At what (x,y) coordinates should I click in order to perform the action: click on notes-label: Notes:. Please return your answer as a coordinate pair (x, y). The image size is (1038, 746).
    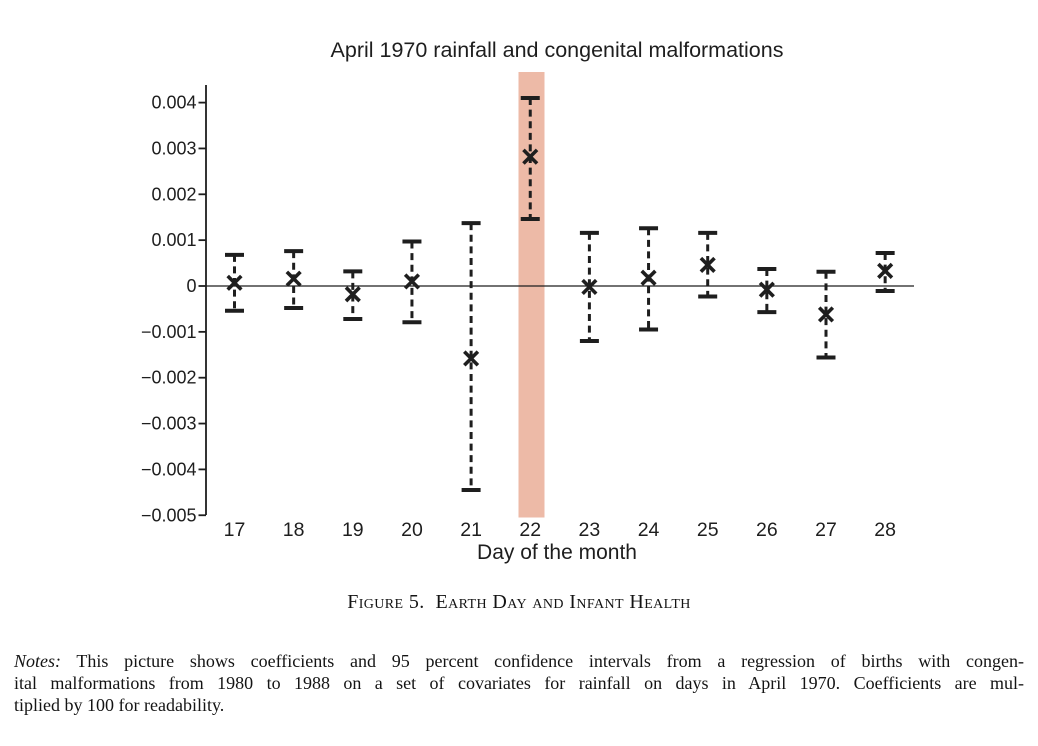
    Looking at the image, I should click on (37, 661).